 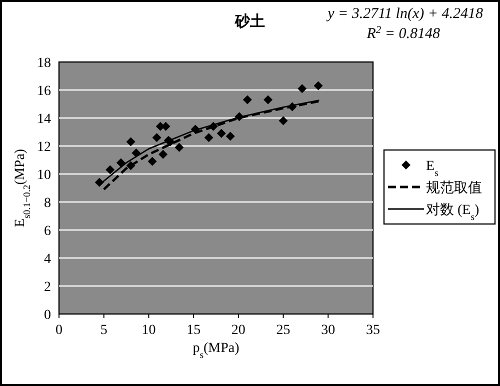 What do you see at coordinates (432, 168) in the screenshot?
I see `legend-label: E$_{s}$` at bounding box center [432, 168].